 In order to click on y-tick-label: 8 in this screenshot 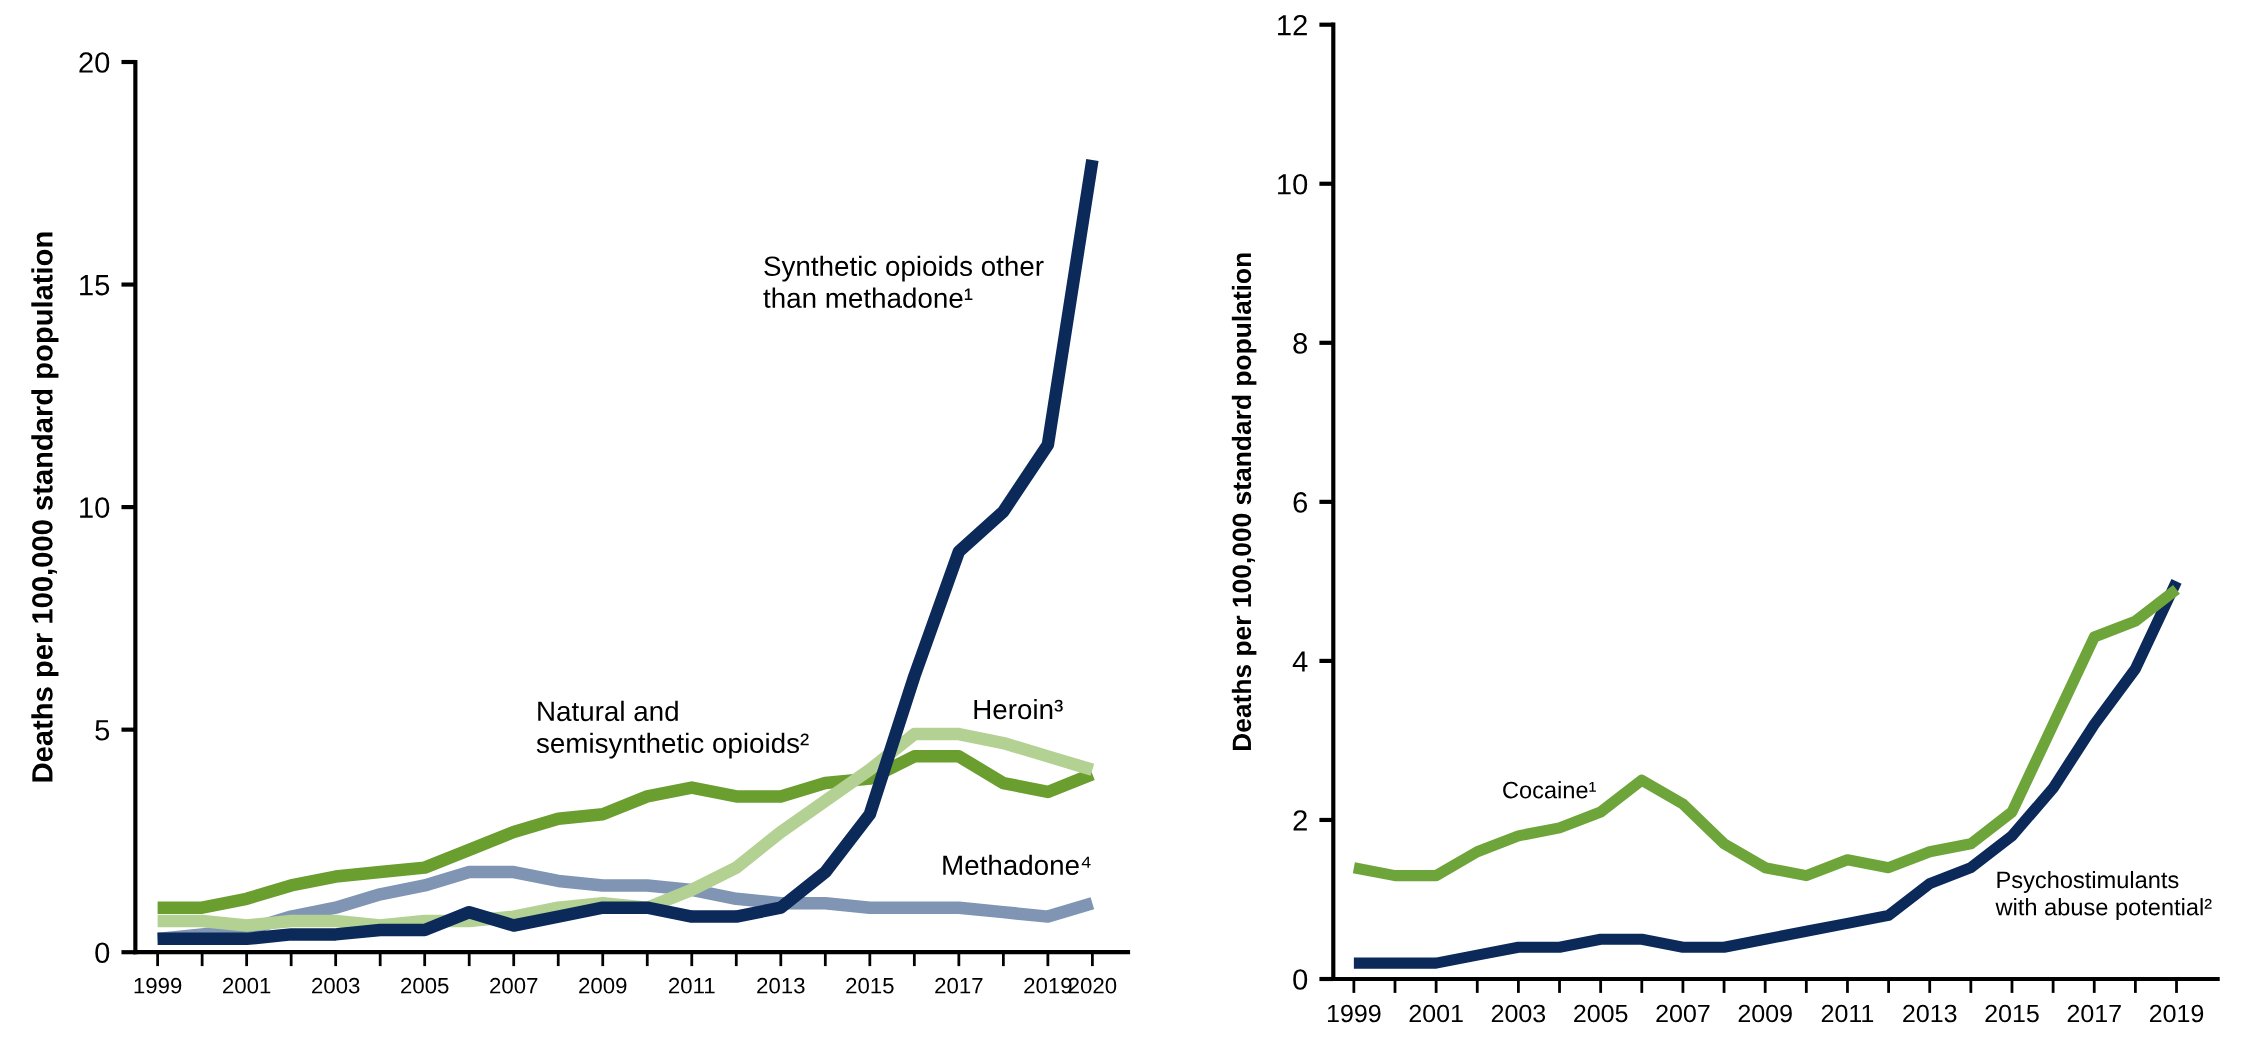, I will do `click(1300, 343)`.